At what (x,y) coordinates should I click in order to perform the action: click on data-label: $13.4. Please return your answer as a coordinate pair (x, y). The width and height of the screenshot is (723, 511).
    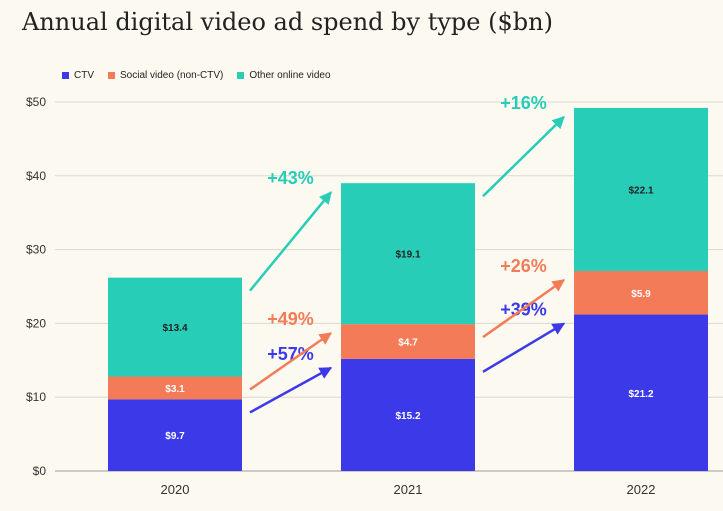
    Looking at the image, I should click on (174, 328).